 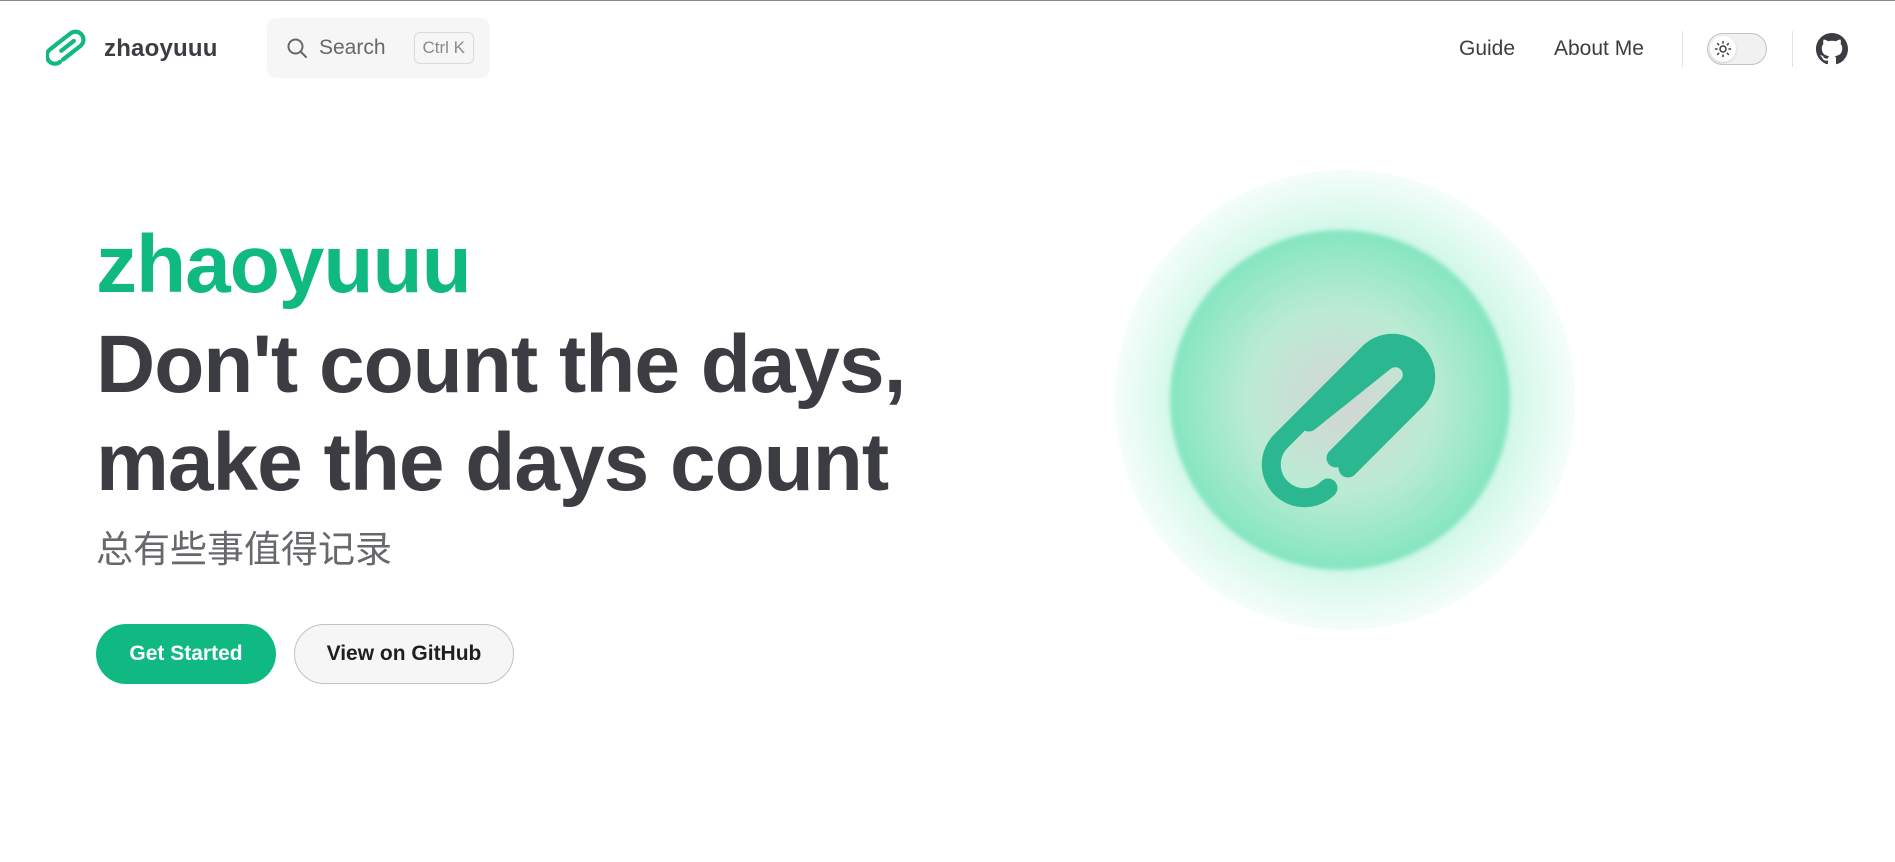 I want to click on site-brand-link: zhaoyuuu, so click(x=132, y=49).